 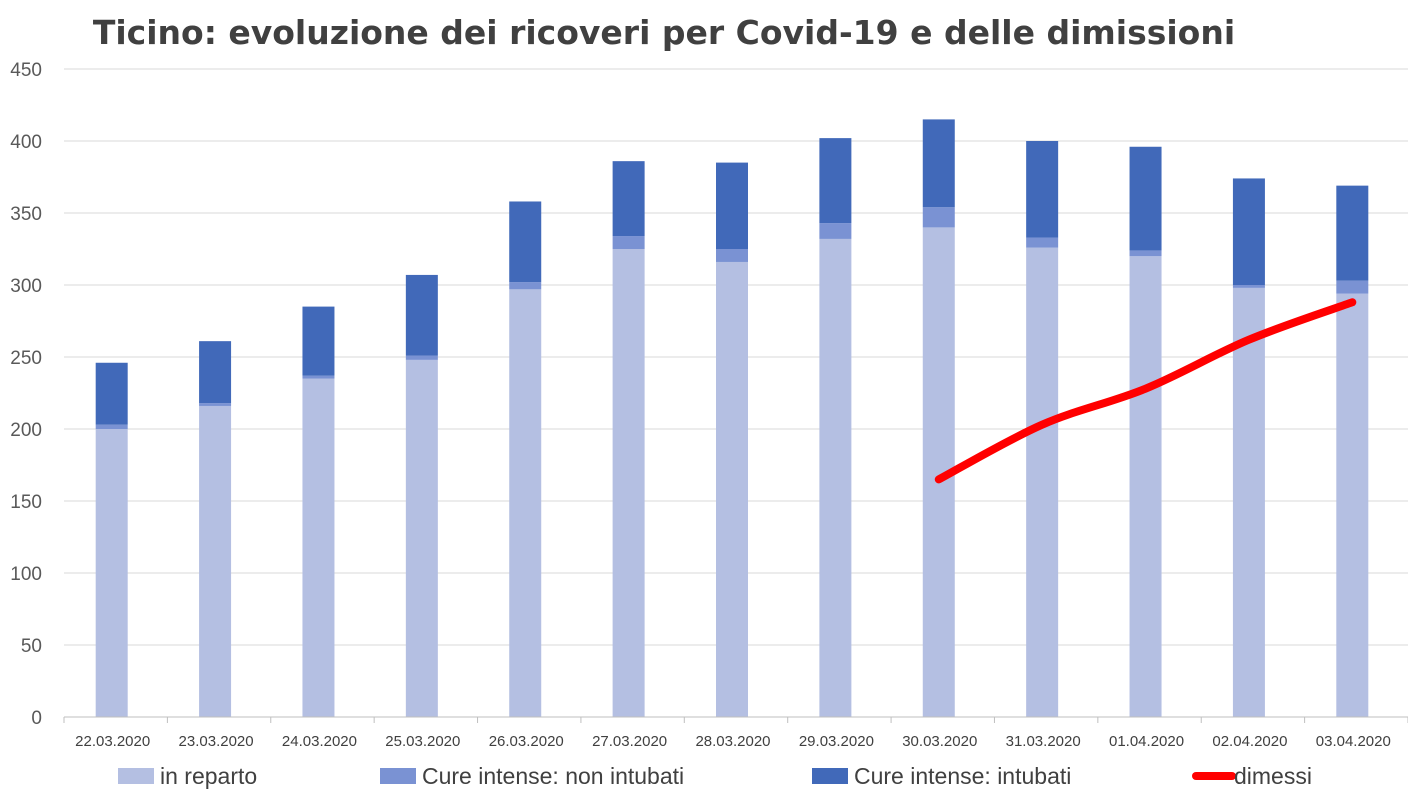 What do you see at coordinates (629, 741) in the screenshot?
I see `x-tick-label: 27.03.2020` at bounding box center [629, 741].